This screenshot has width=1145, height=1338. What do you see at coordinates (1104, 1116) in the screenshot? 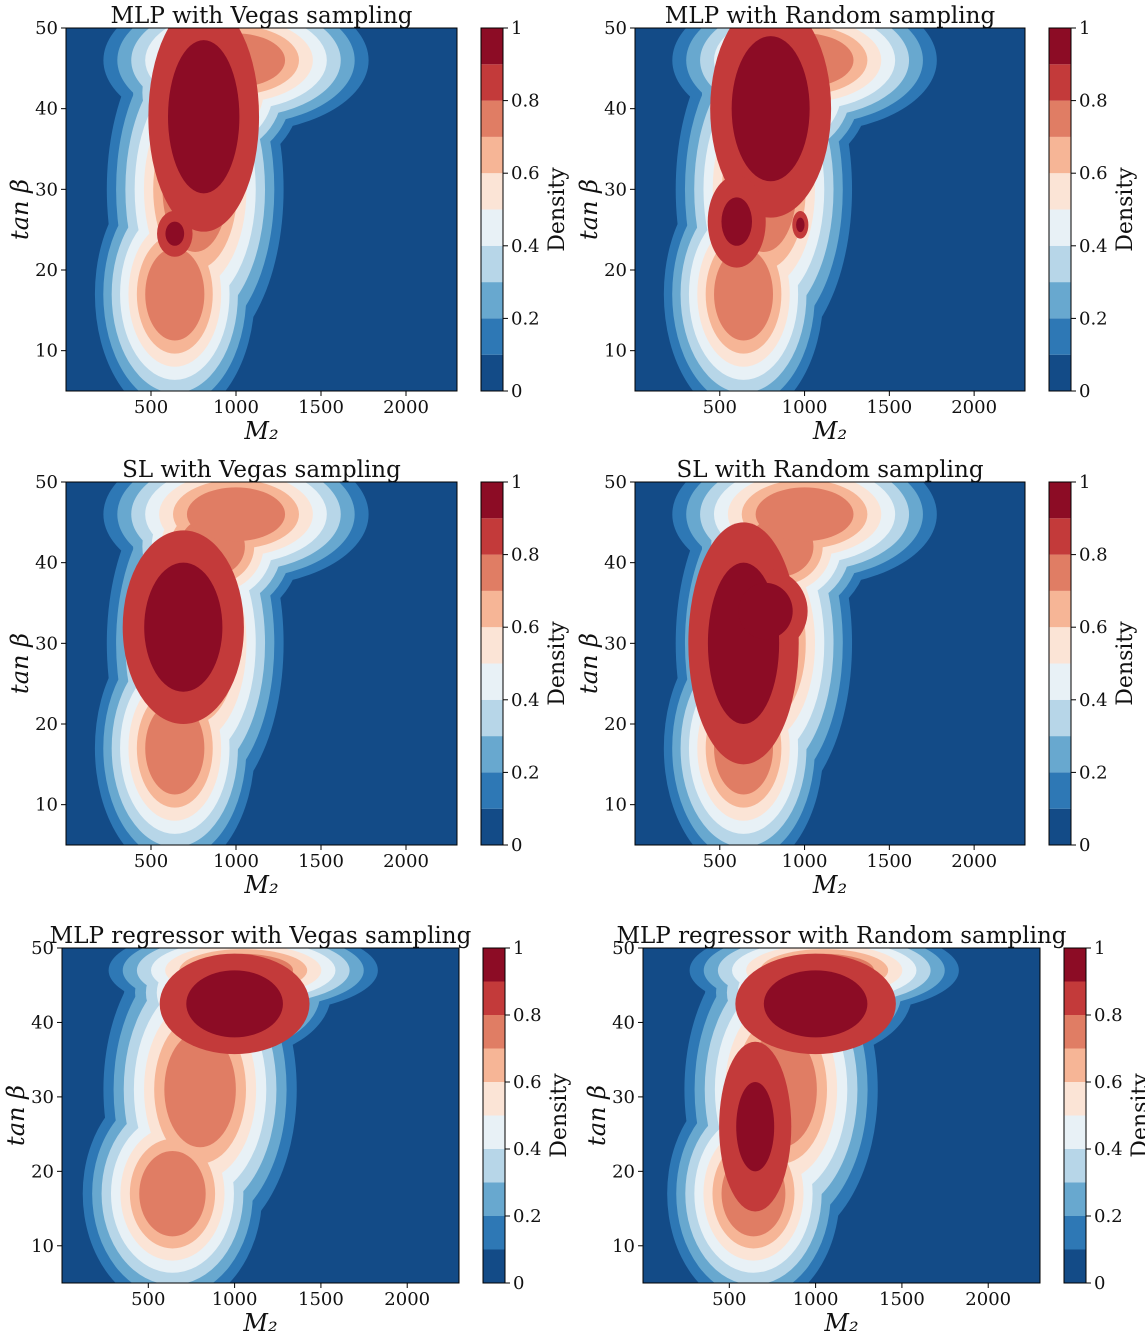
I see `colorbar: 0 0.2 0.4 0.6 0.8 1 Density` at bounding box center [1104, 1116].